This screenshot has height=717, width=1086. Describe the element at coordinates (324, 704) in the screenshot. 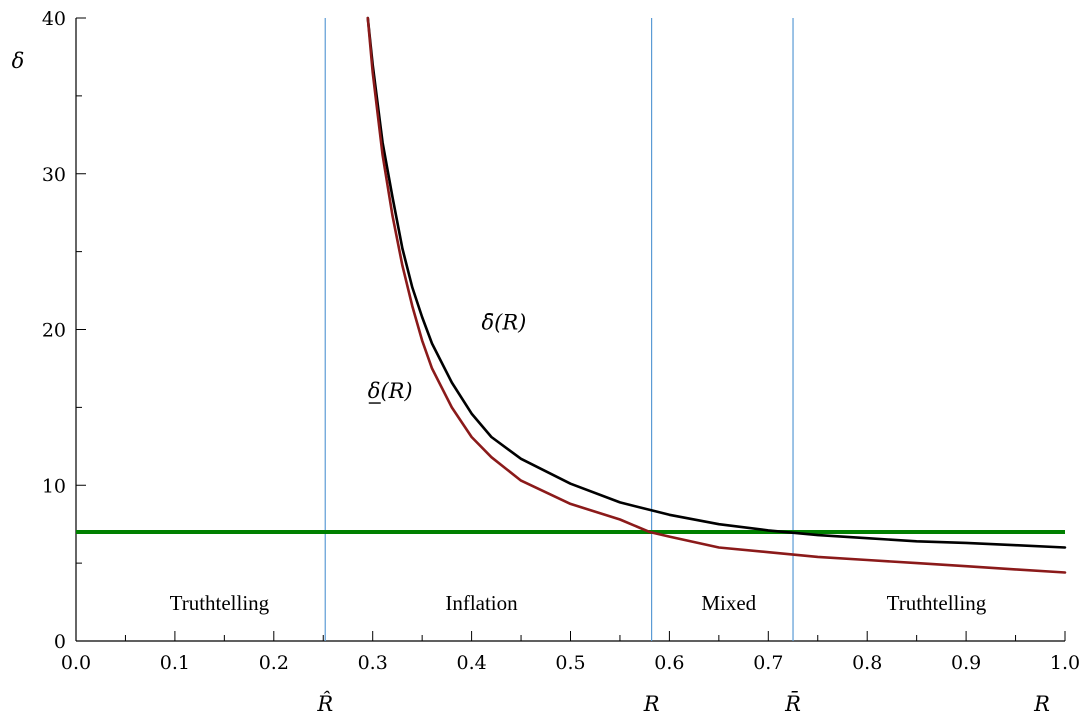

I see `vertical-line-label: R̂` at that location.